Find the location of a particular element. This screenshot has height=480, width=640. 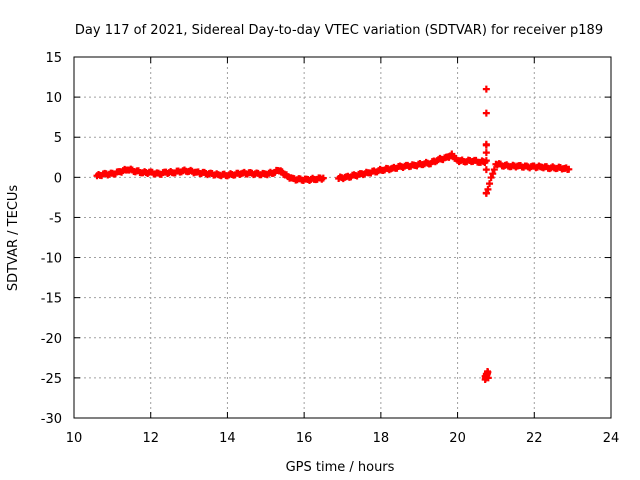

x-tick-label: 14 is located at coordinates (227, 438).